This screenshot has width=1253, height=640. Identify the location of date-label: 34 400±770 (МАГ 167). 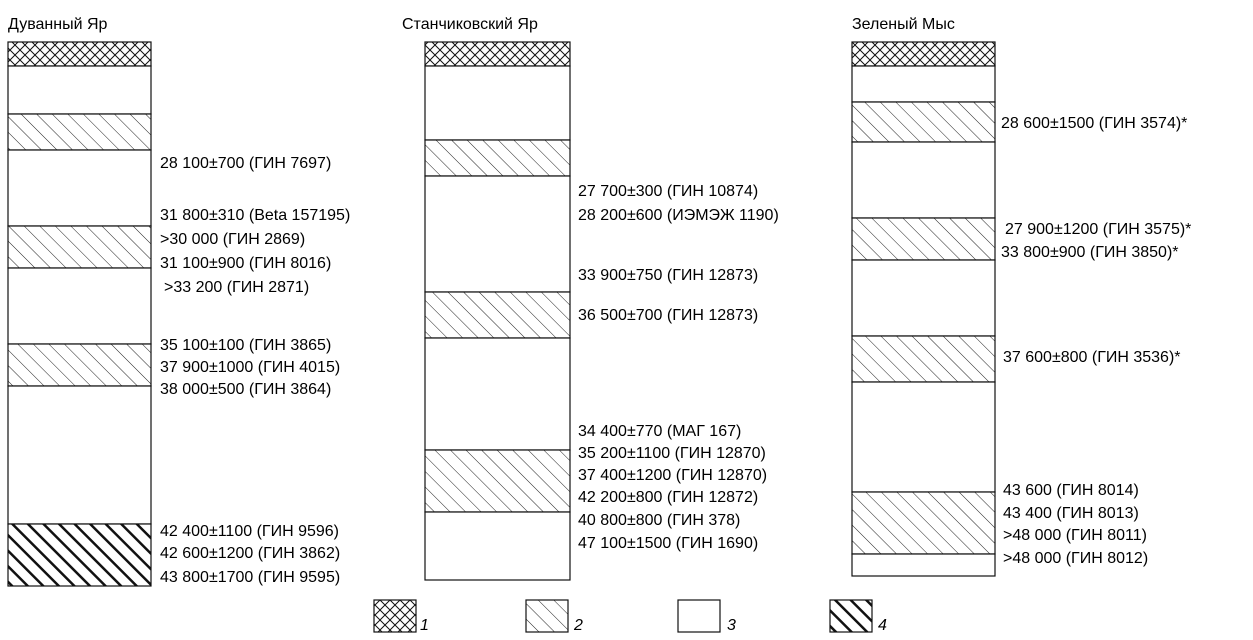
(659, 431).